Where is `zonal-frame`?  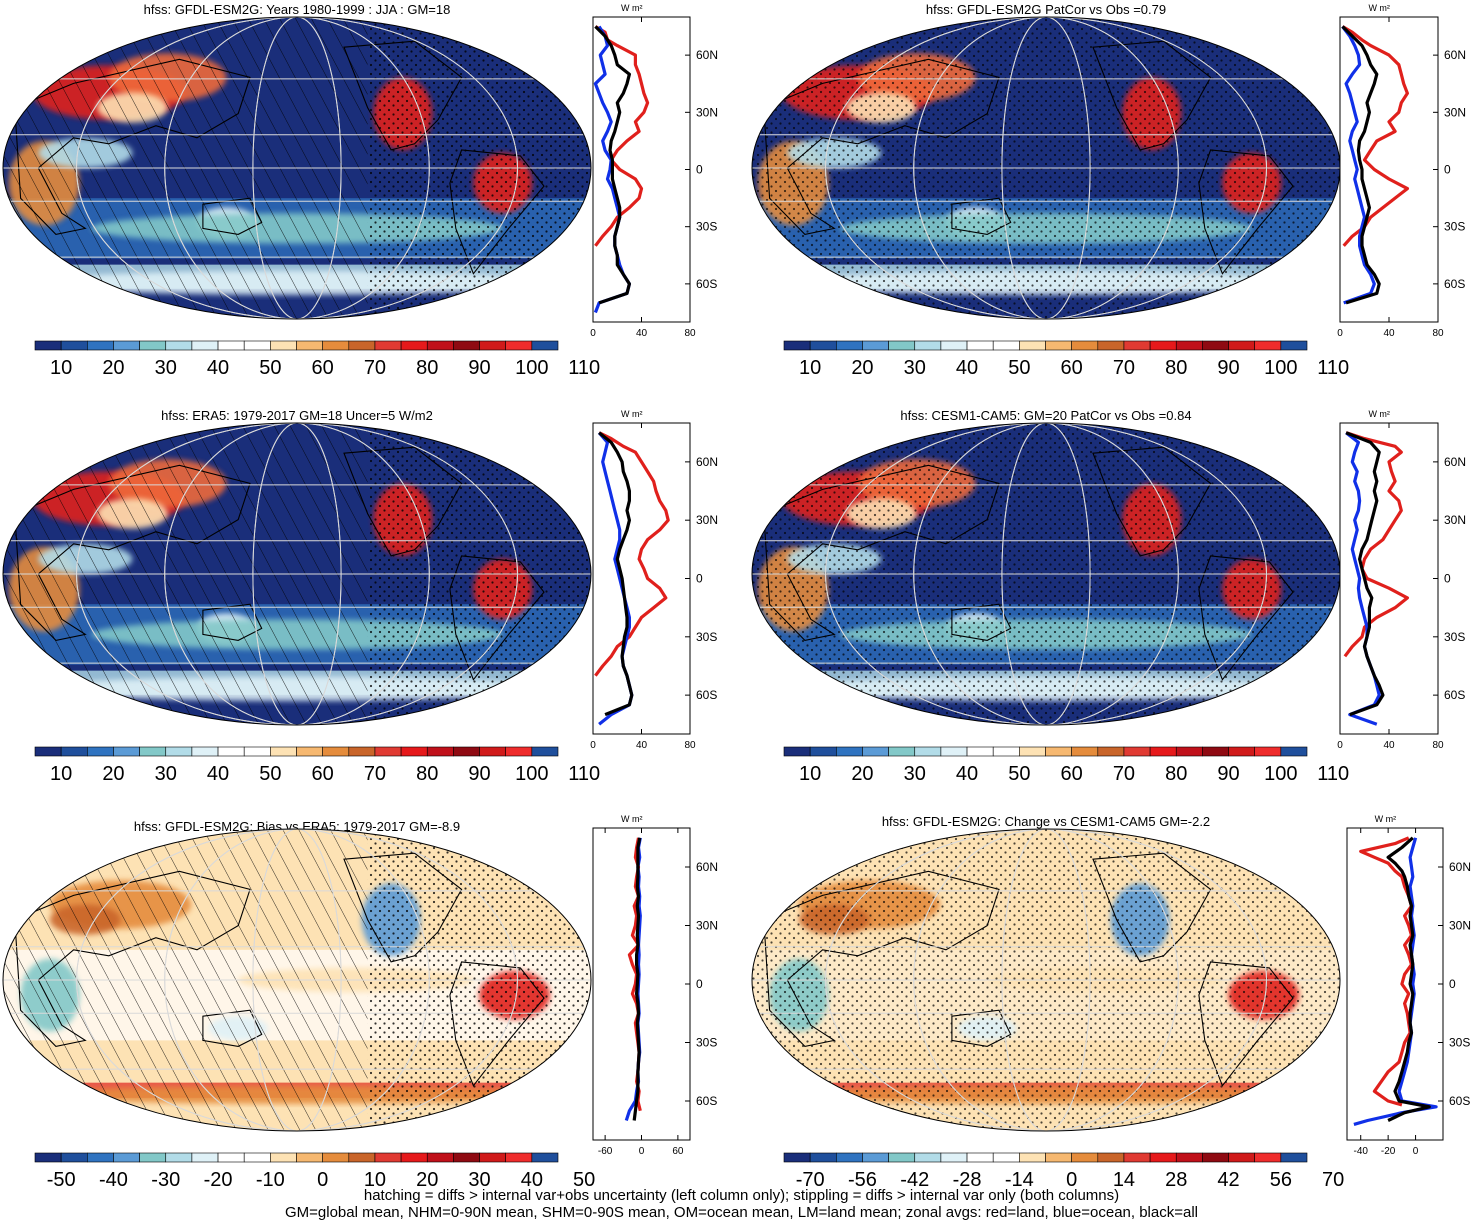 zonal-frame is located at coordinates (641, 984).